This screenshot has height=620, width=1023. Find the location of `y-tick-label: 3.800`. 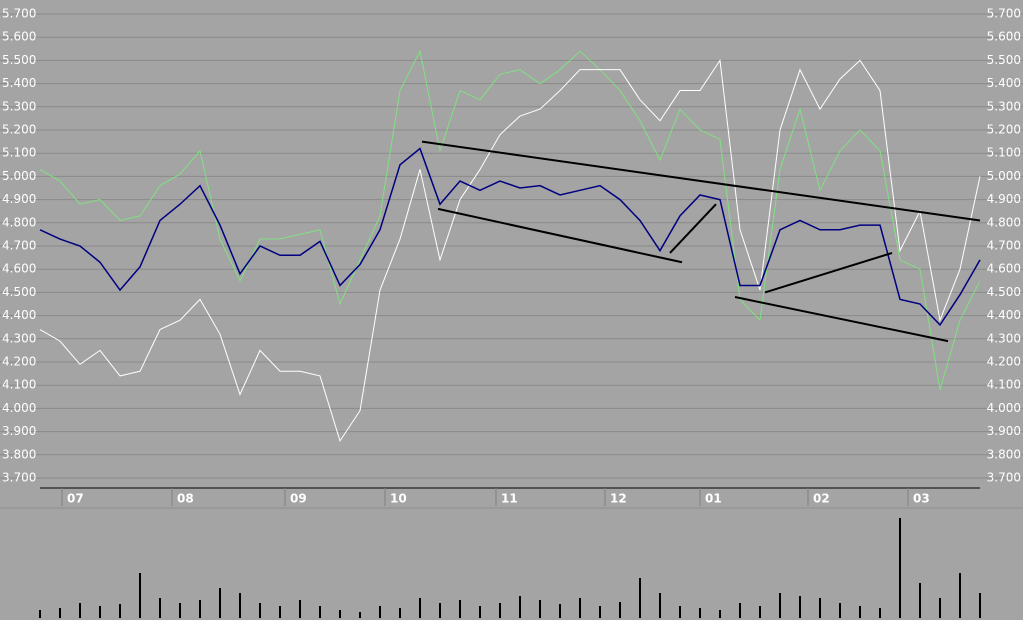

y-tick-label: 3.800 is located at coordinates (19, 454).